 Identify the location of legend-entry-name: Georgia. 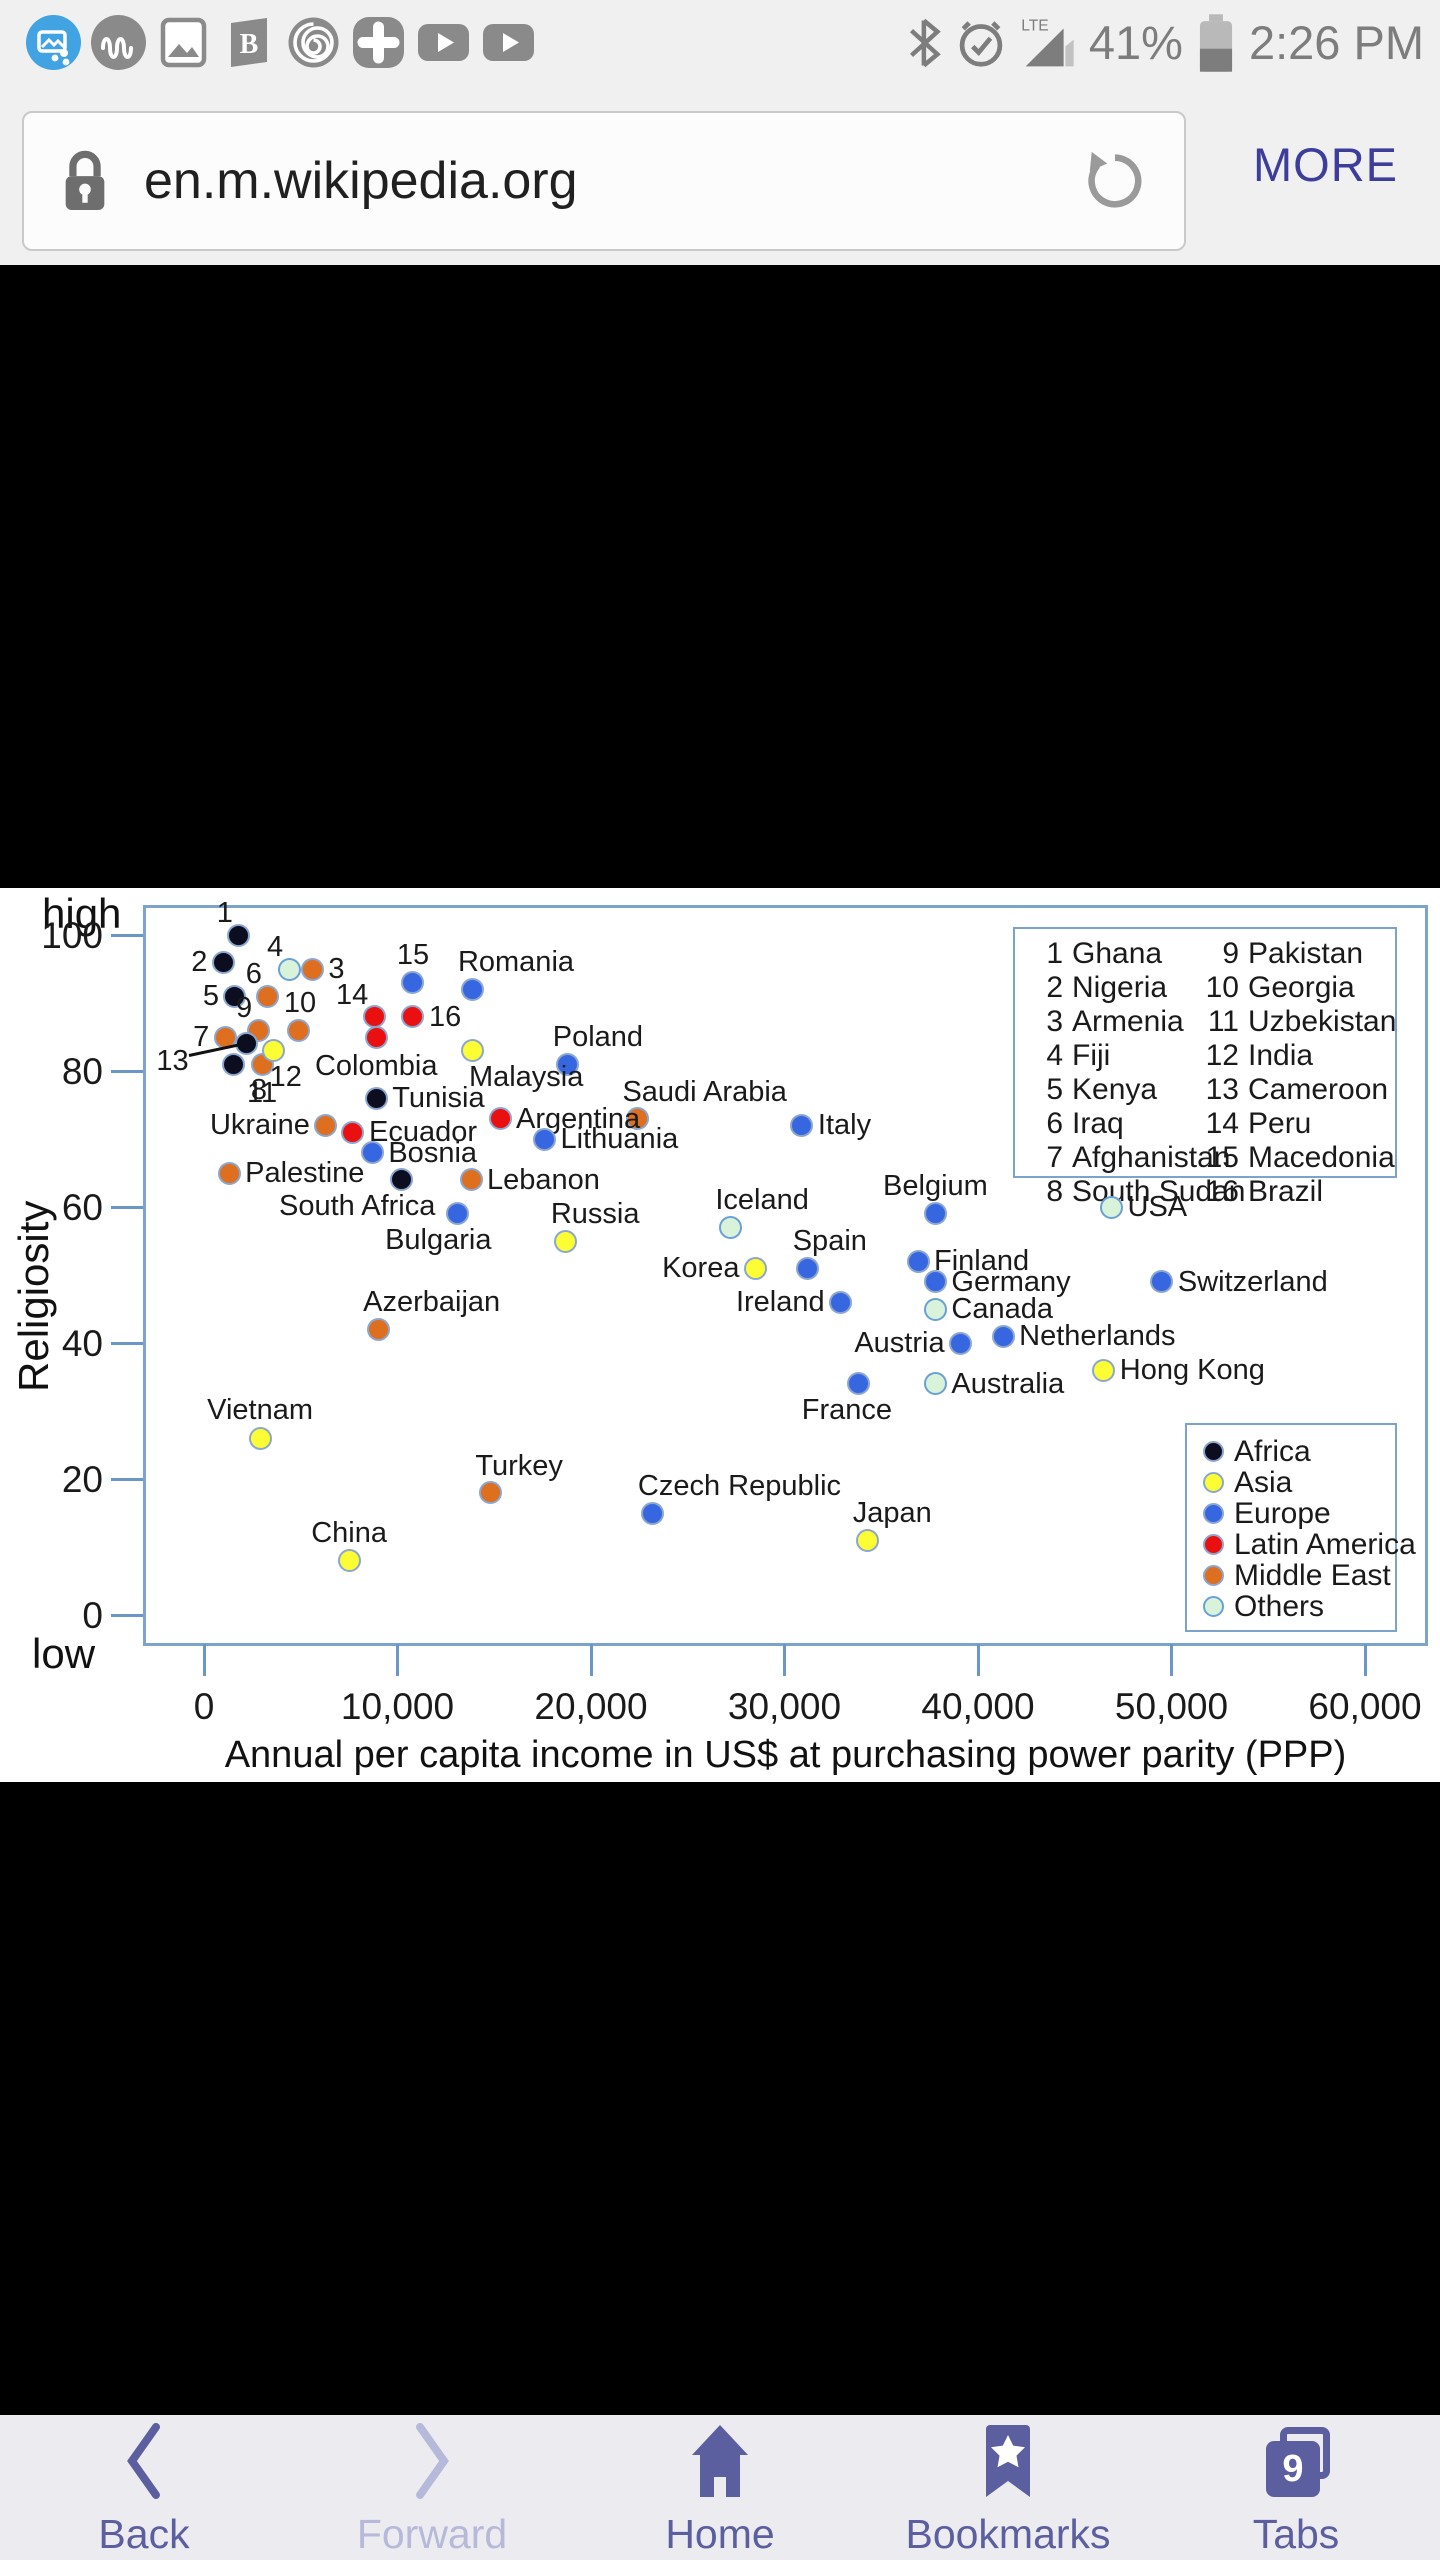
(1301, 987).